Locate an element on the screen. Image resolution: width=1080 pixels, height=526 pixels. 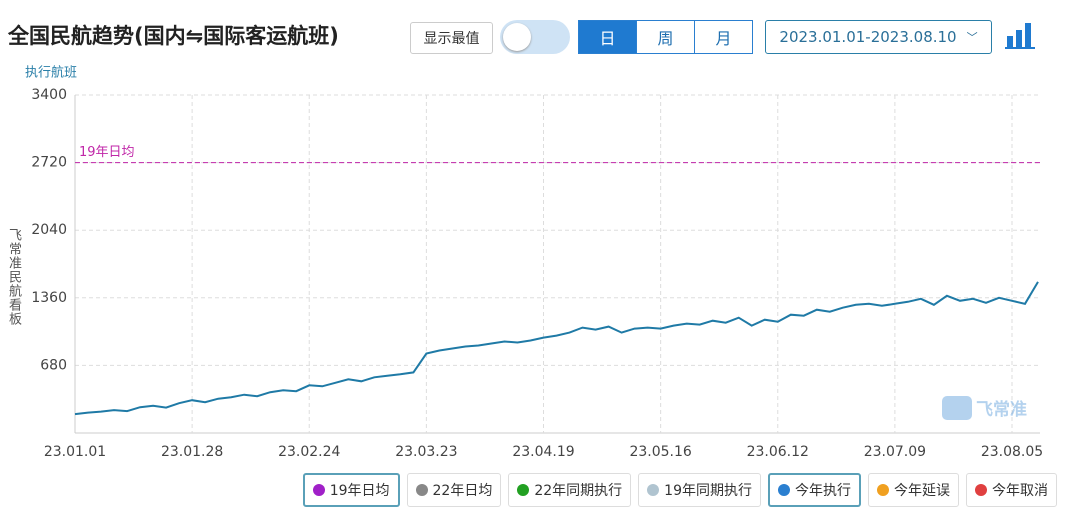
y-axis-label: 执行航班 is located at coordinates (51, 73).